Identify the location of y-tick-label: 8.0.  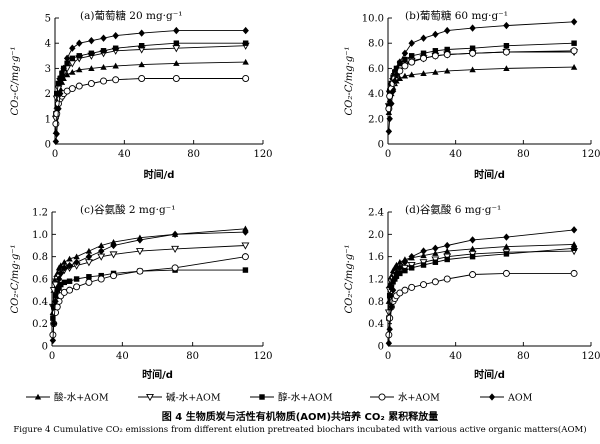
(376, 44).